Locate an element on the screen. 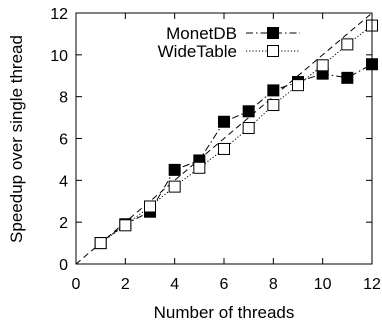 This screenshot has height=326, width=382. y-tick-label: 2 is located at coordinates (63, 223).